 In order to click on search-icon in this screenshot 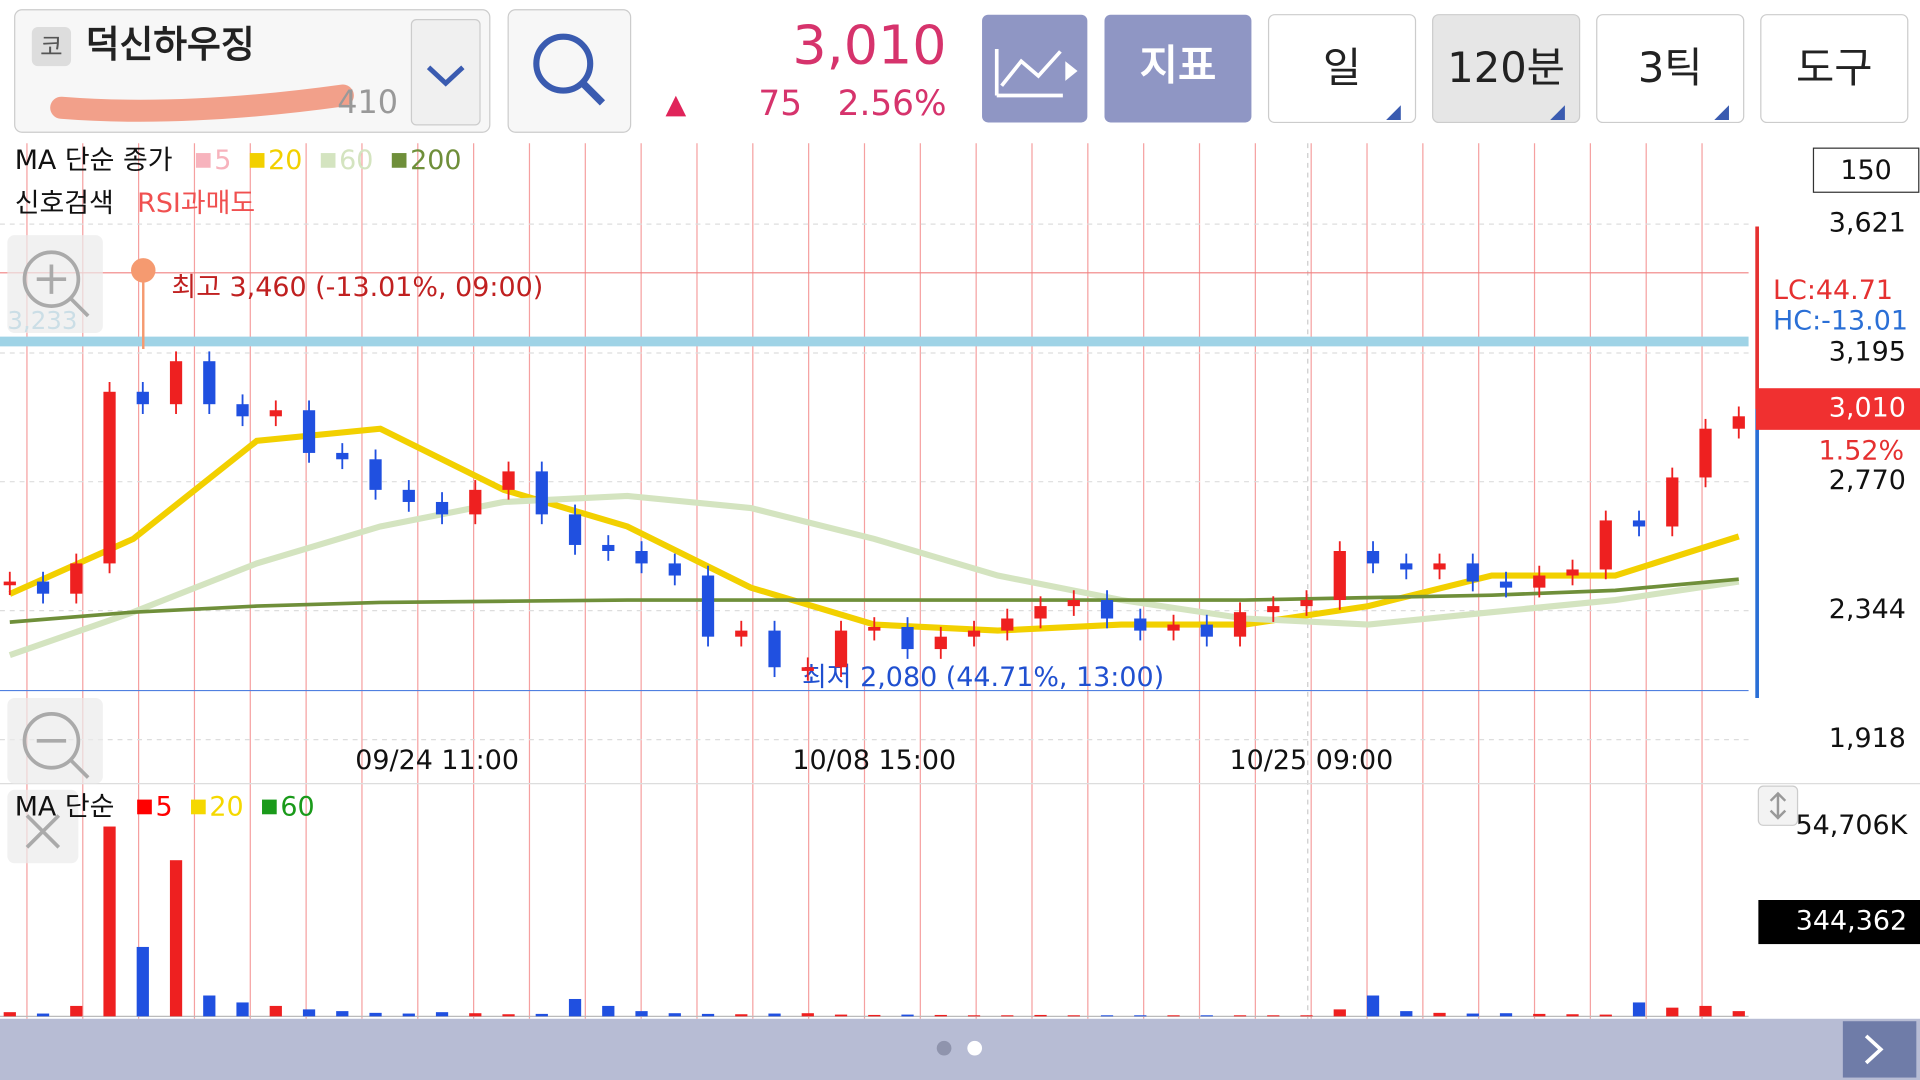, I will do `click(563, 63)`.